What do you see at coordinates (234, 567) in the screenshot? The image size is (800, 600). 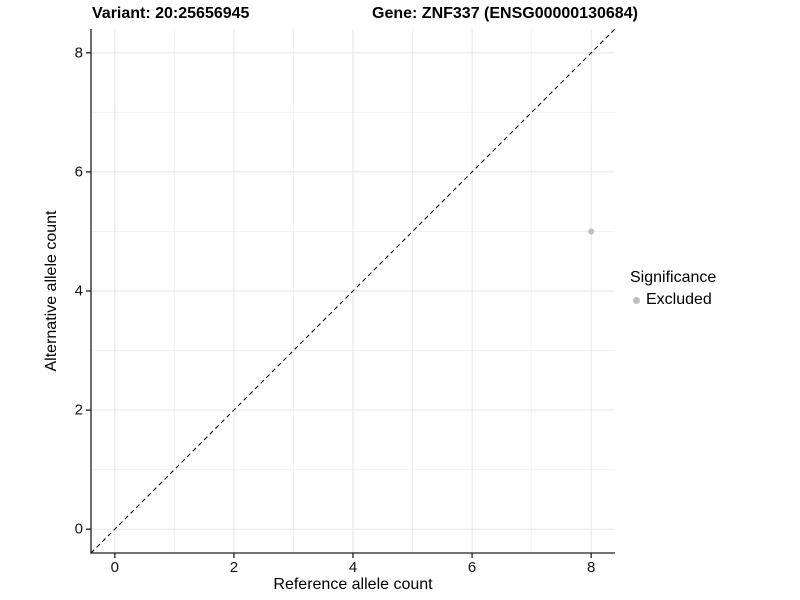 I see `x-tick-label: 2` at bounding box center [234, 567].